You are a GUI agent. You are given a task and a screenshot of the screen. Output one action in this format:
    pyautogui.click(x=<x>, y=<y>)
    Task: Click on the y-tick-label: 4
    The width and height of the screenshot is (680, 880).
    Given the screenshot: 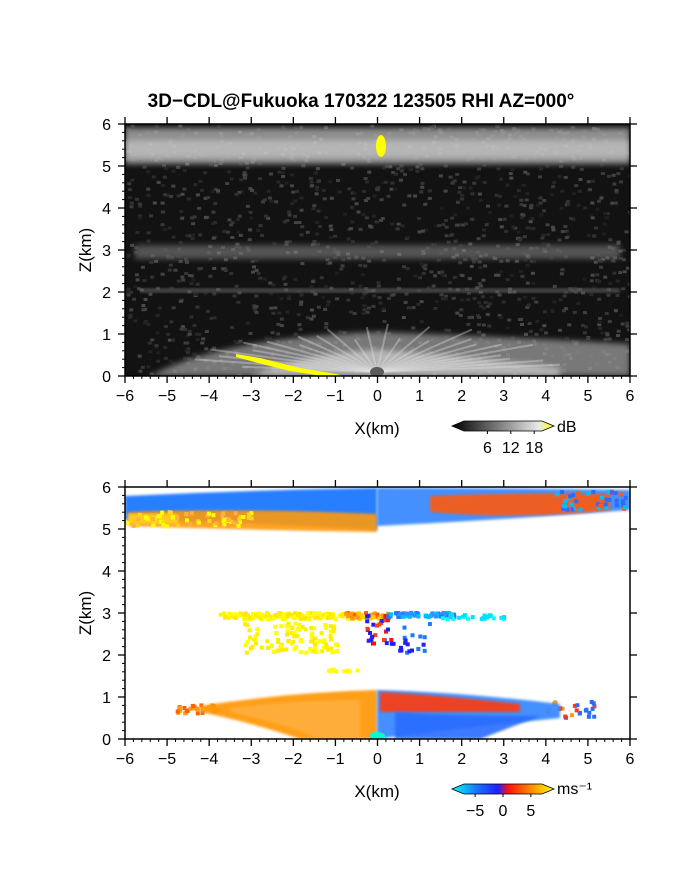 What is the action you would take?
    pyautogui.click(x=106, y=572)
    